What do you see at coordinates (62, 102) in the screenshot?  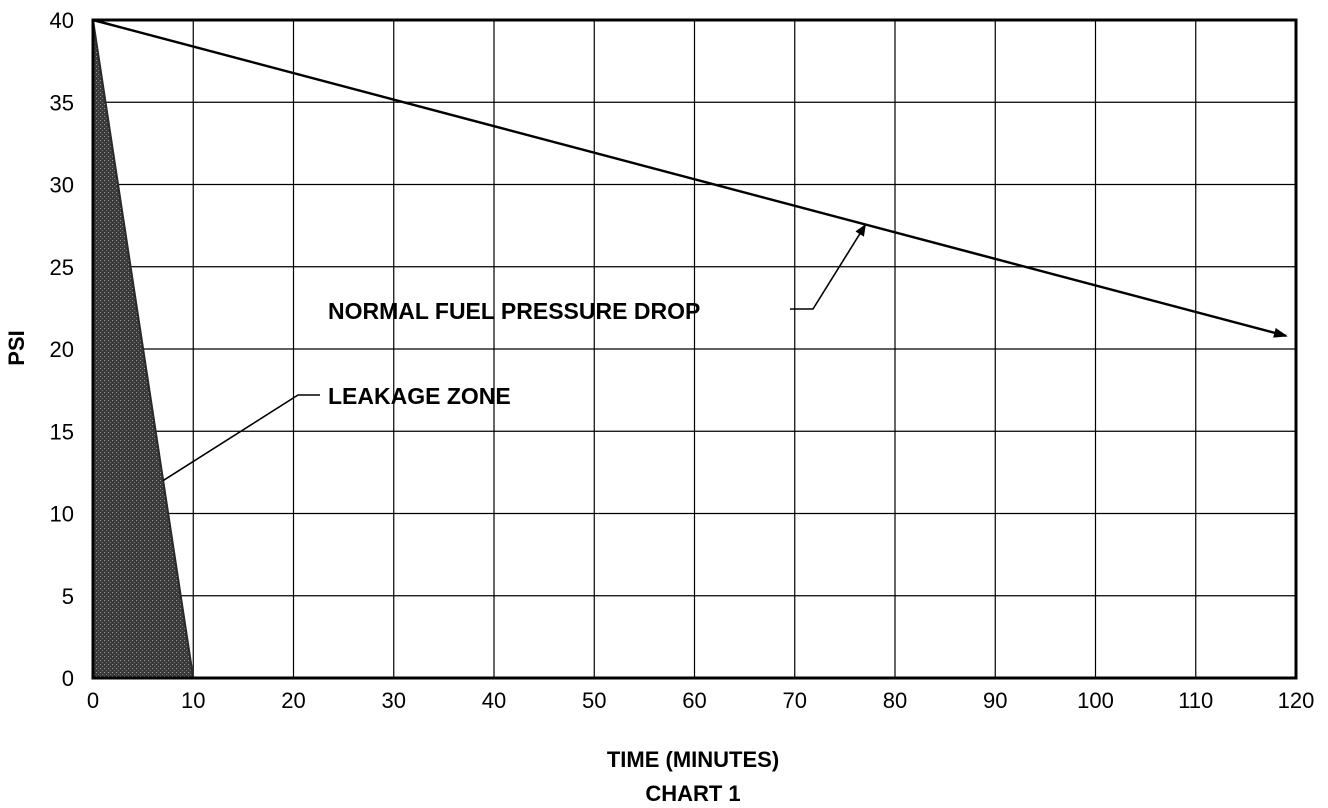 I see `y-tick-label: 35` at bounding box center [62, 102].